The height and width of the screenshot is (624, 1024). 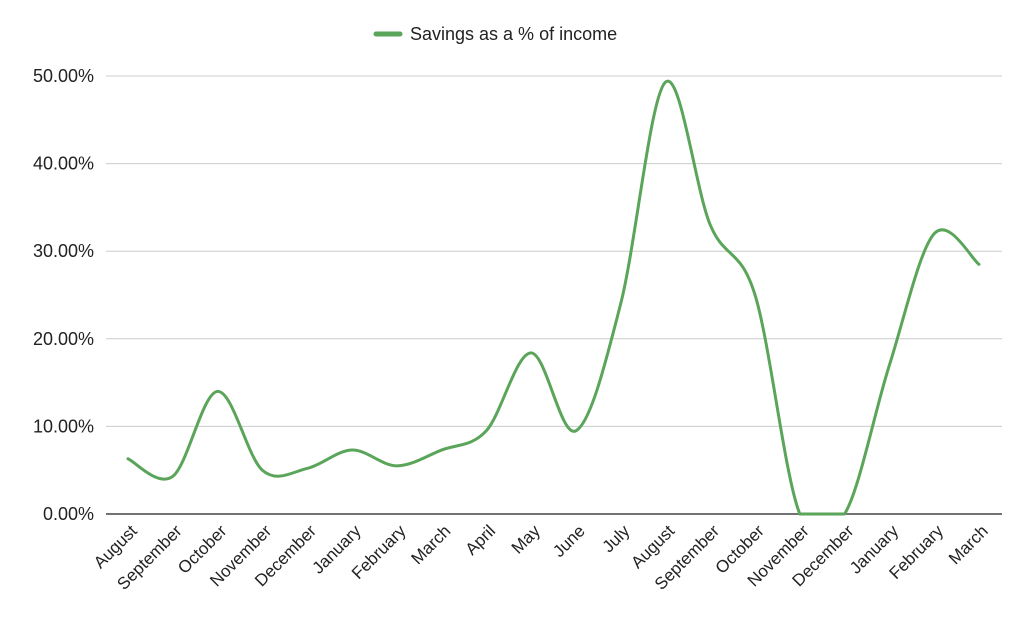 I want to click on y-tick-label: 50.00%, so click(x=63, y=76).